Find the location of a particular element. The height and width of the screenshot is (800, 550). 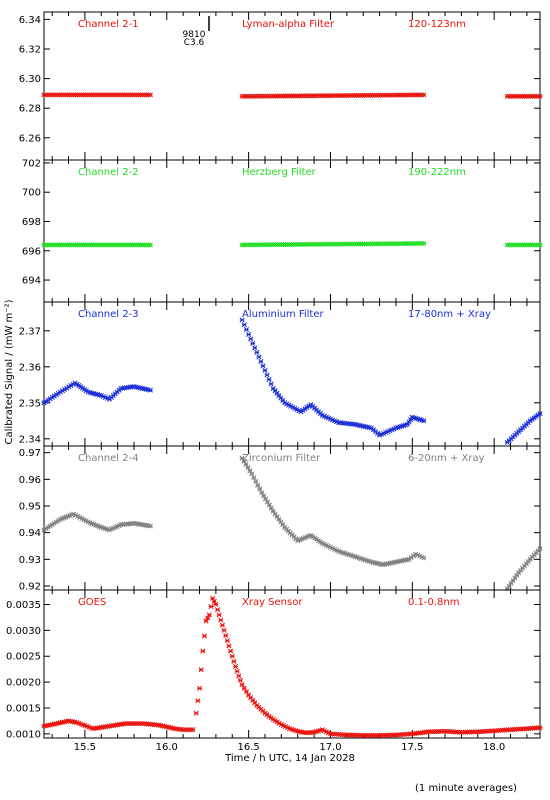

x-tick-label: 16.0 is located at coordinates (167, 747).